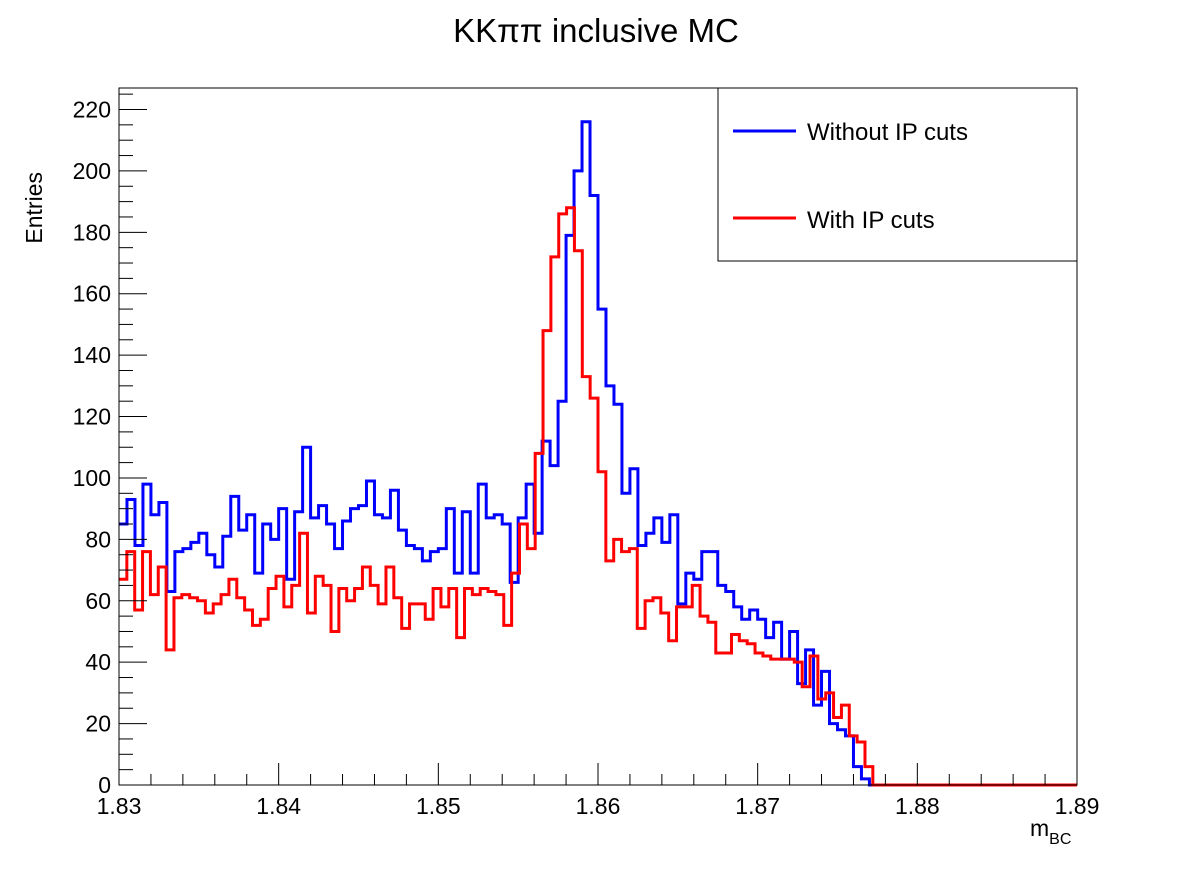 The height and width of the screenshot is (872, 1196). Describe the element at coordinates (887, 132) in the screenshot. I see `legend-label-without-ip: Without IP cuts` at that location.